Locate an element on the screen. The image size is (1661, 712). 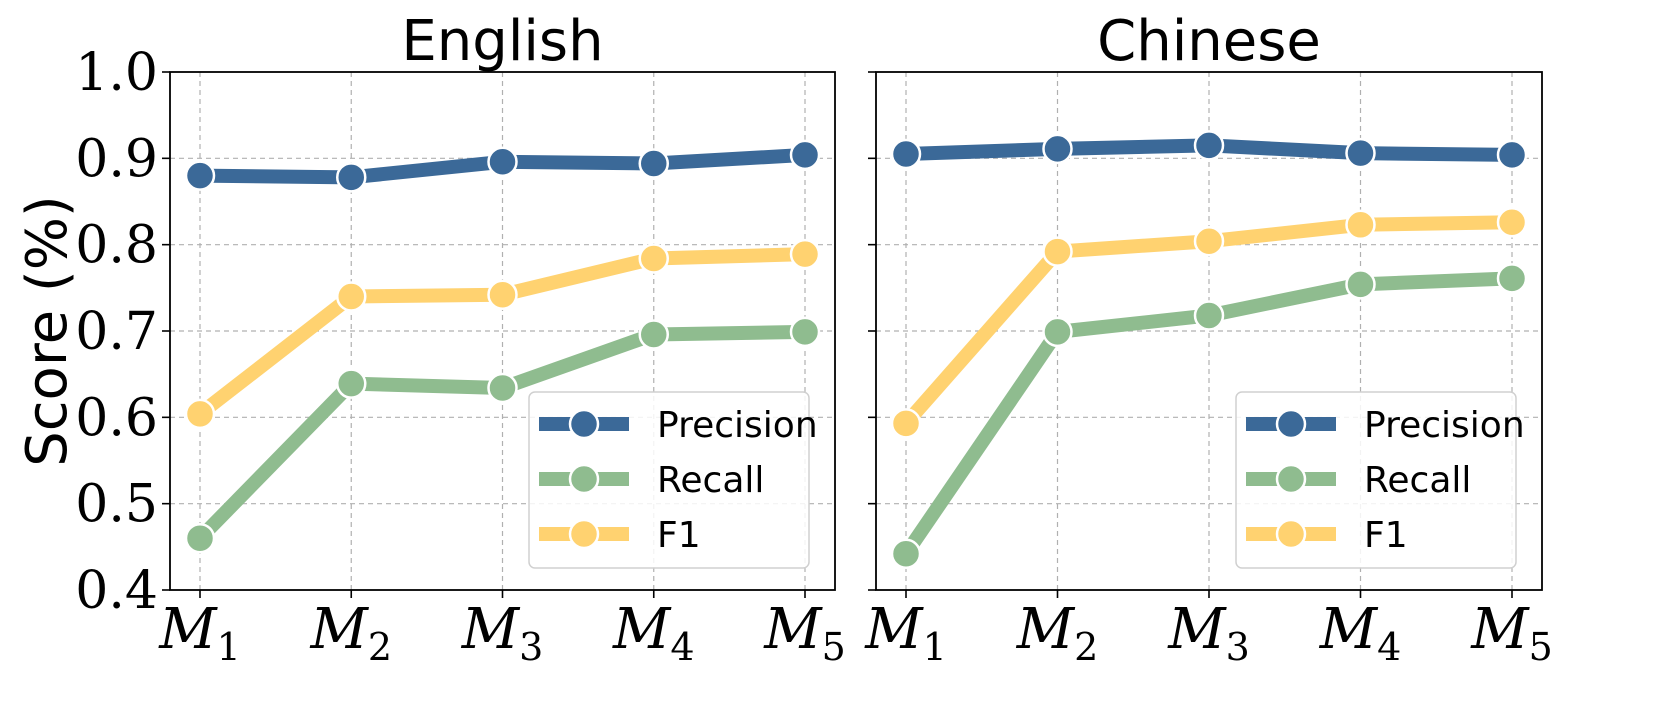
y-tick-label: 1.0 is located at coordinates (116, 73).